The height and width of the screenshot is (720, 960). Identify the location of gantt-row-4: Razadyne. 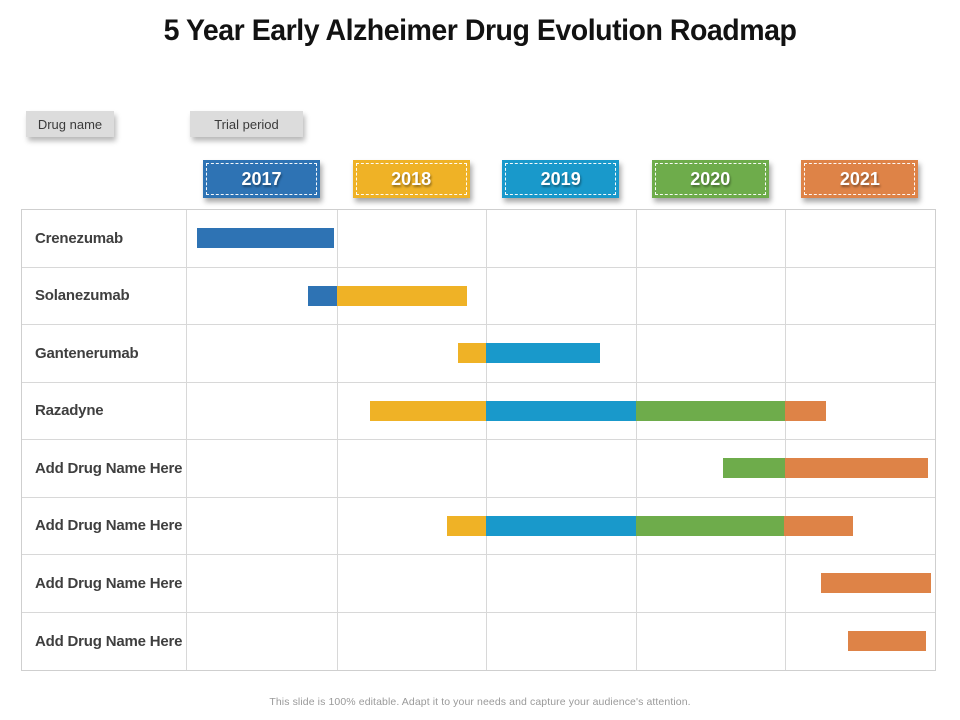
(478, 411).